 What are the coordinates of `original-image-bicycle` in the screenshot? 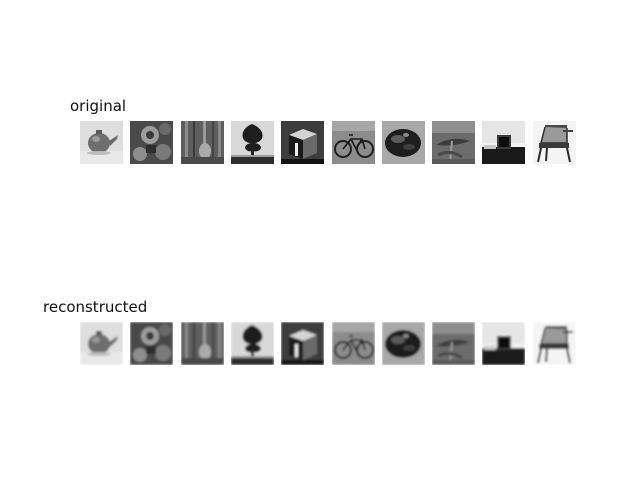 It's located at (353, 142).